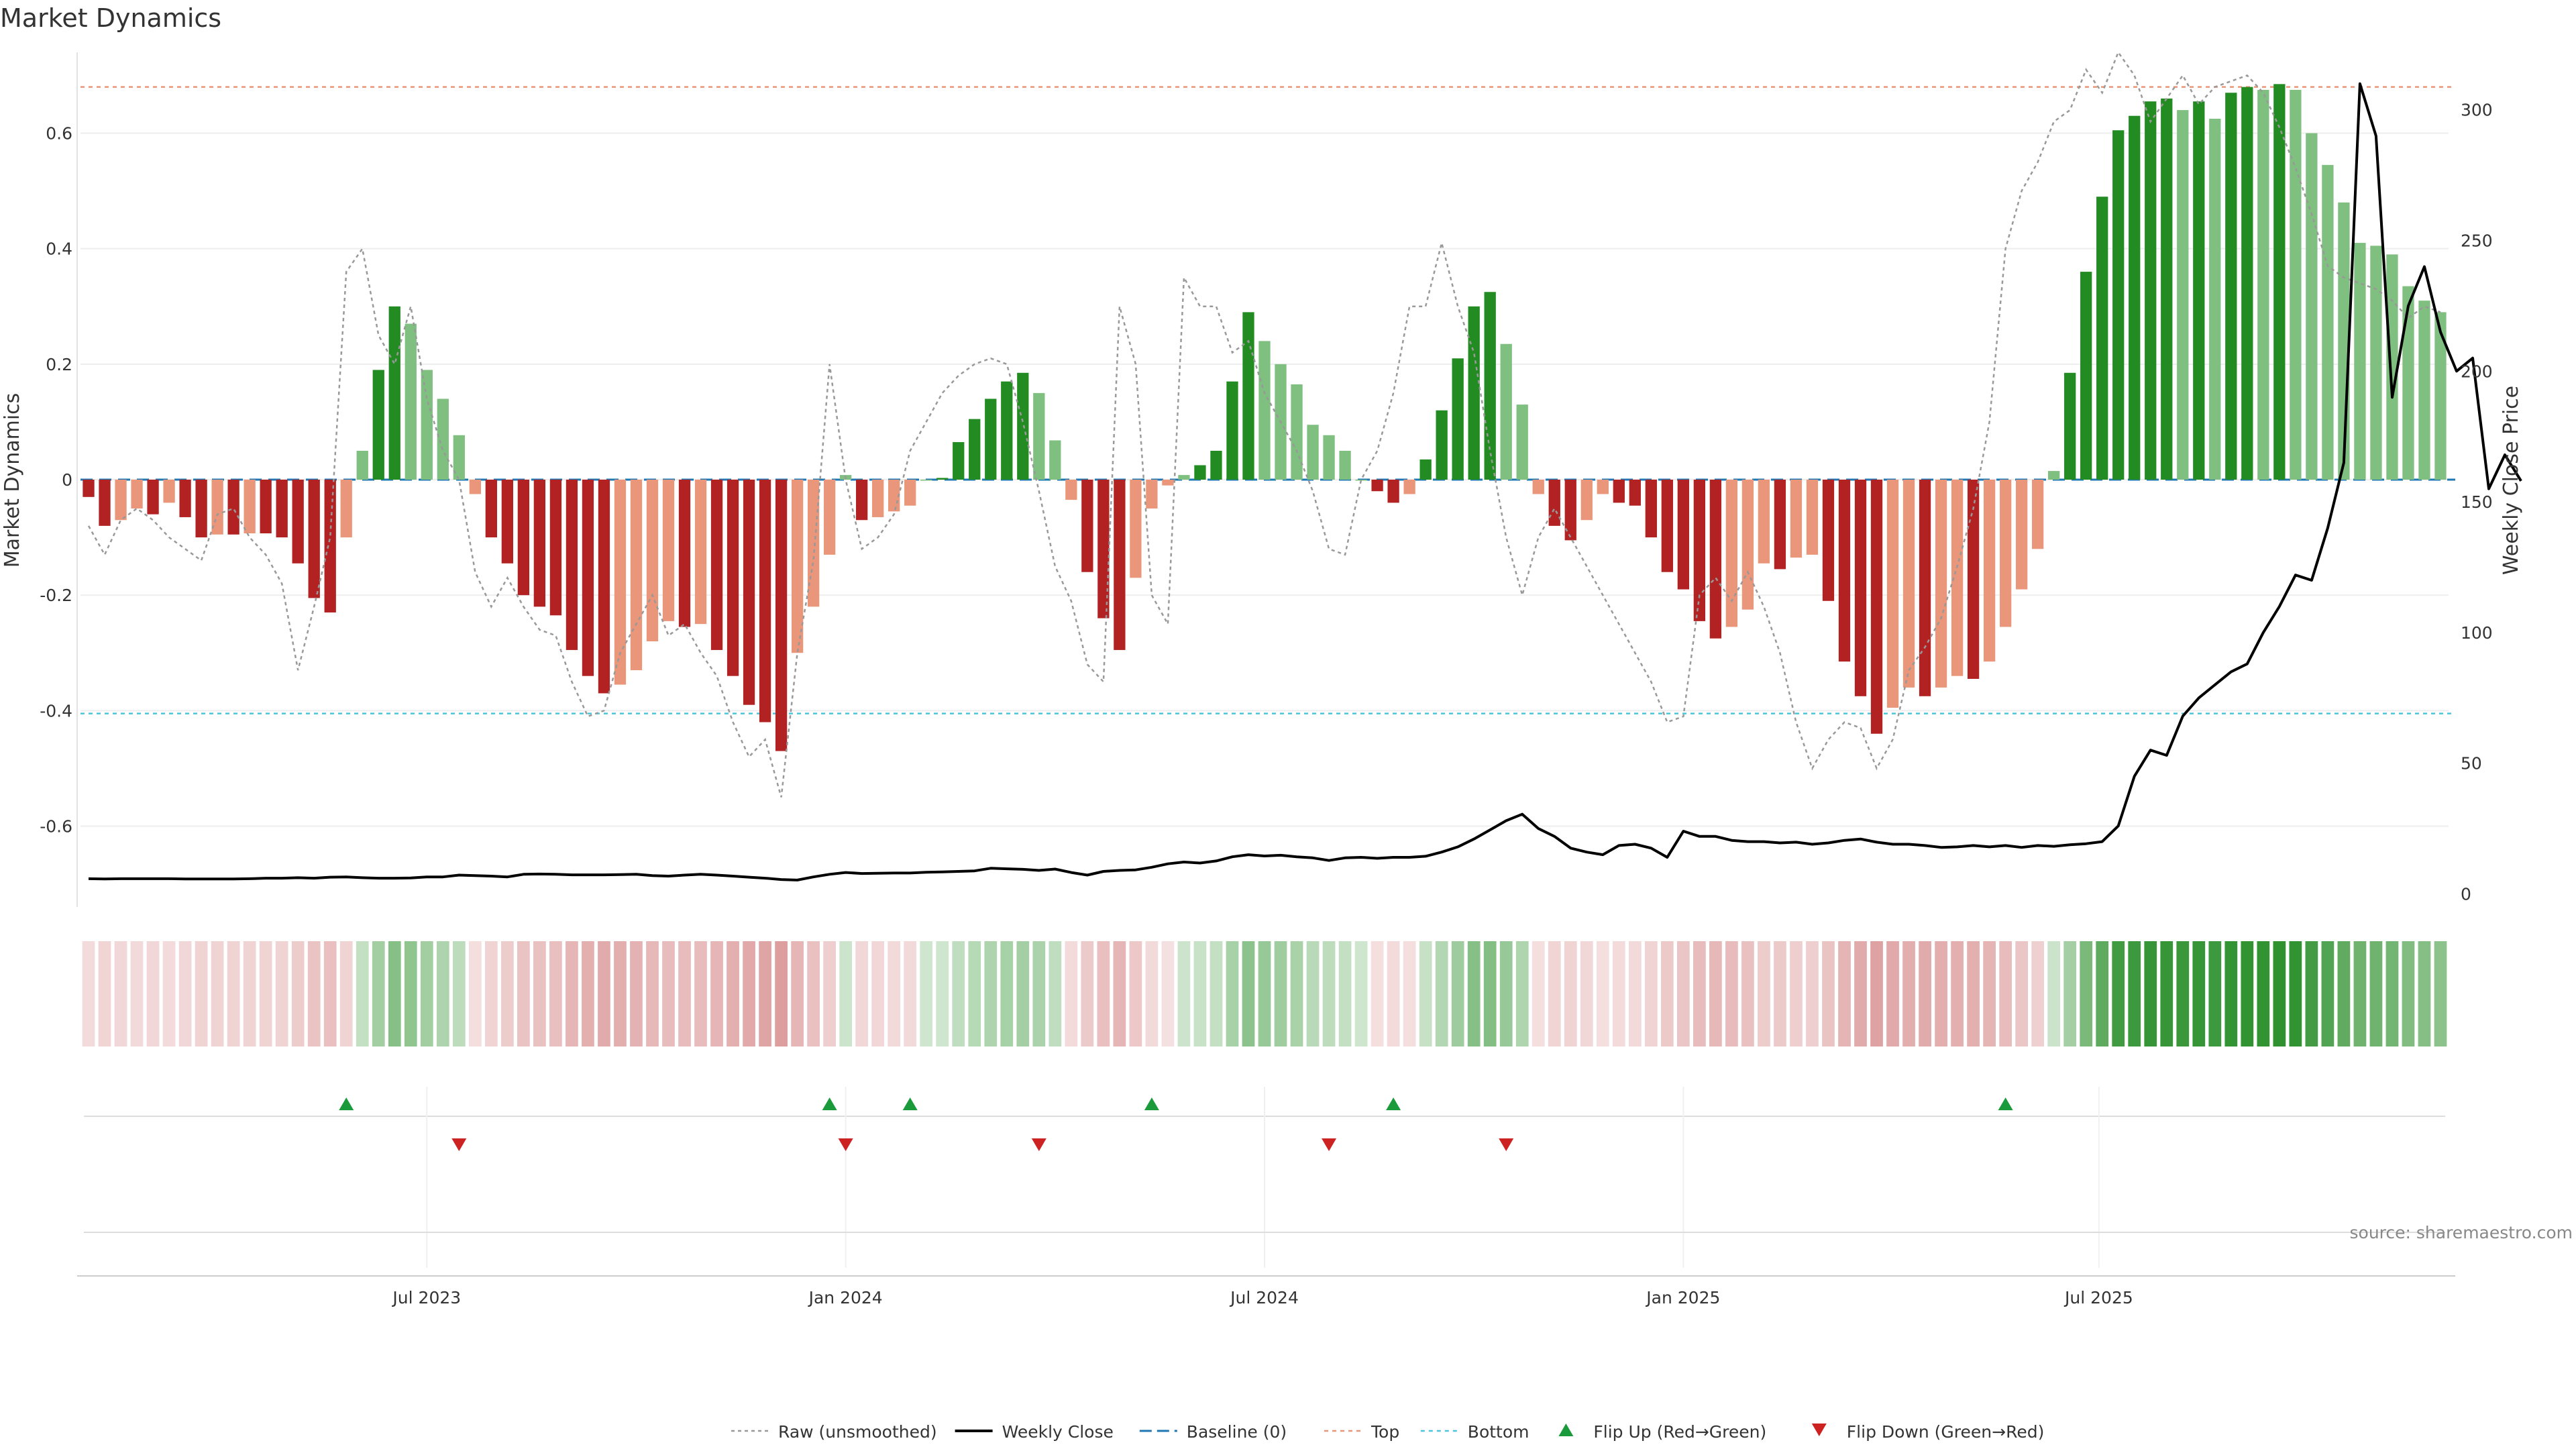  Describe the element at coordinates (1237, 1432) in the screenshot. I see `legend-label: Baseline (0)` at that location.